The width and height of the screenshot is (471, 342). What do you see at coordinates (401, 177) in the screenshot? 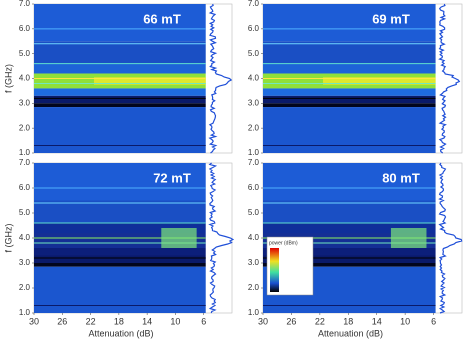
I see `panel-label: 80 mT` at bounding box center [401, 177].